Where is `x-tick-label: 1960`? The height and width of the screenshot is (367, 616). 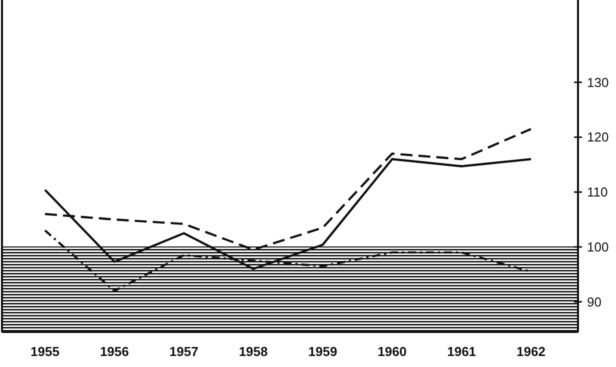 x-tick-label: 1960 is located at coordinates (392, 351).